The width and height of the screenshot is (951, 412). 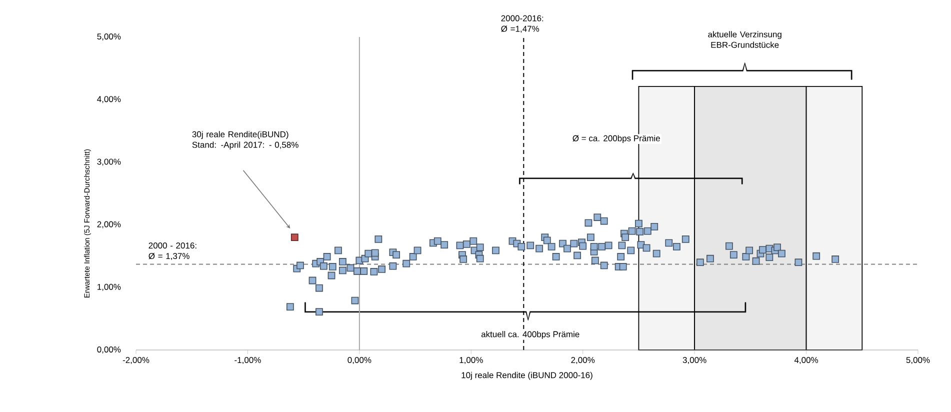 What do you see at coordinates (109, 100) in the screenshot?
I see `y-tick-label: 4,00%` at bounding box center [109, 100].